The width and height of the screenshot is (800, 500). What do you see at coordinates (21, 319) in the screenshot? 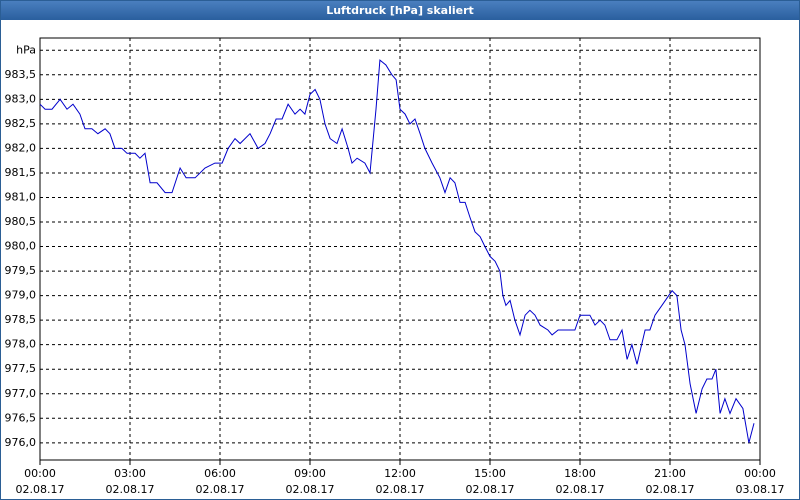
I see `y-tick-label: 978,5` at bounding box center [21, 319].